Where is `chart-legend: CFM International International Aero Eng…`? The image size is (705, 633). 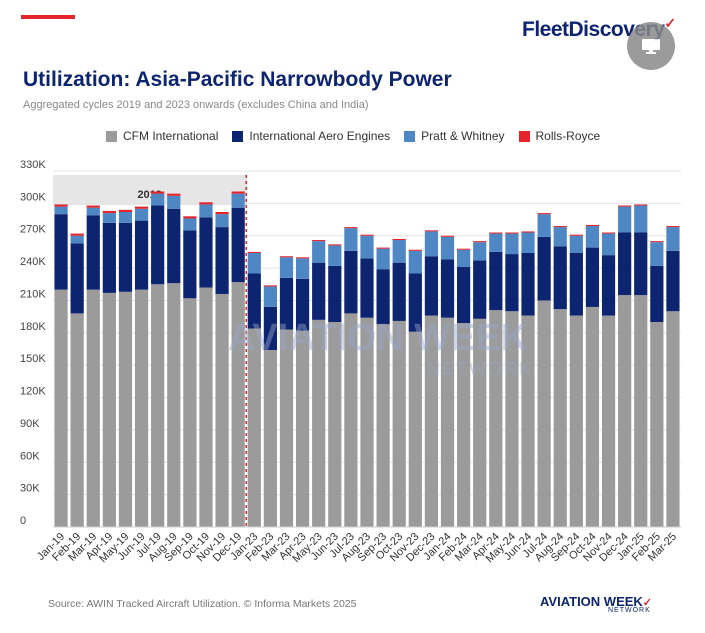
chart-legend: CFM International International Aero Eng… is located at coordinates (353, 136).